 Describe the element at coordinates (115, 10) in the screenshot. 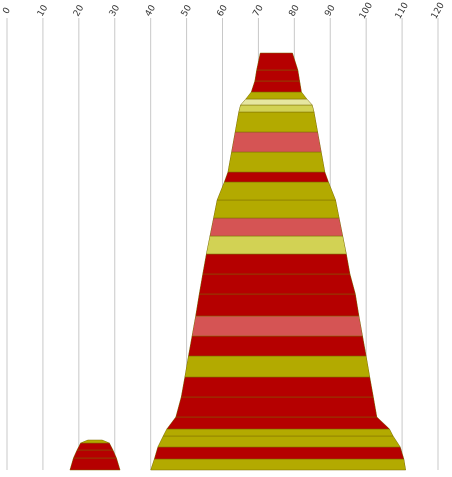

I see `x-tick-label: 30` at that location.